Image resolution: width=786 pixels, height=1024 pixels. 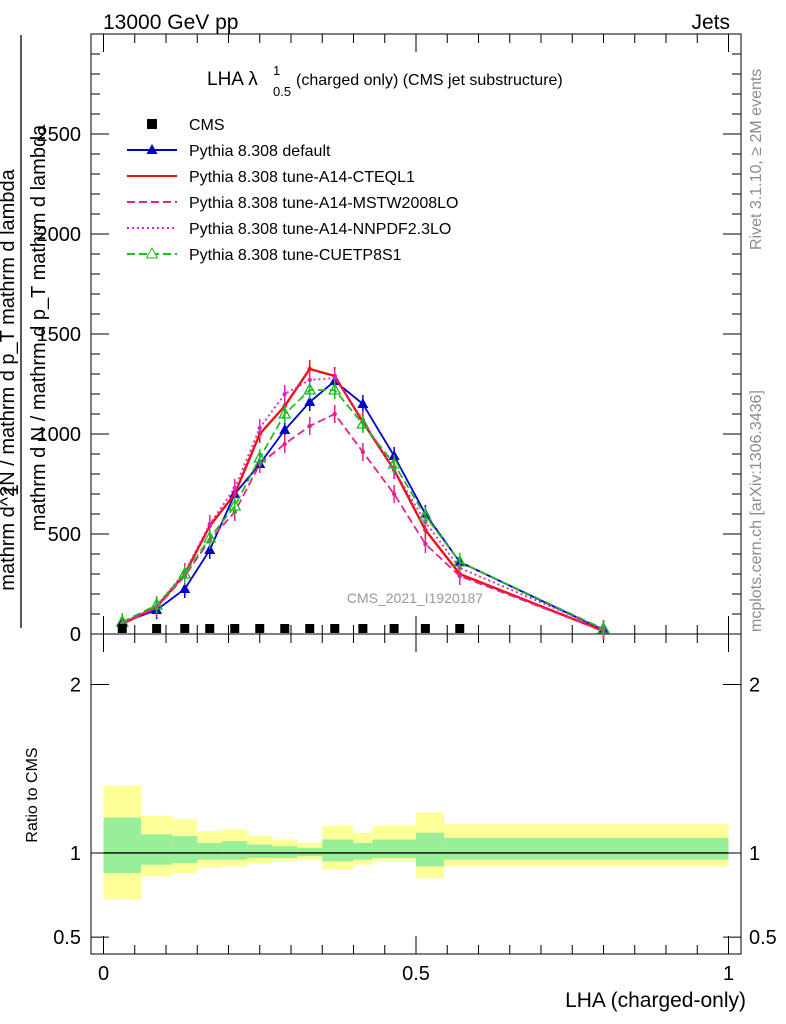 What do you see at coordinates (75, 686) in the screenshot?
I see `ratio-y-tick-label: 2` at bounding box center [75, 686].